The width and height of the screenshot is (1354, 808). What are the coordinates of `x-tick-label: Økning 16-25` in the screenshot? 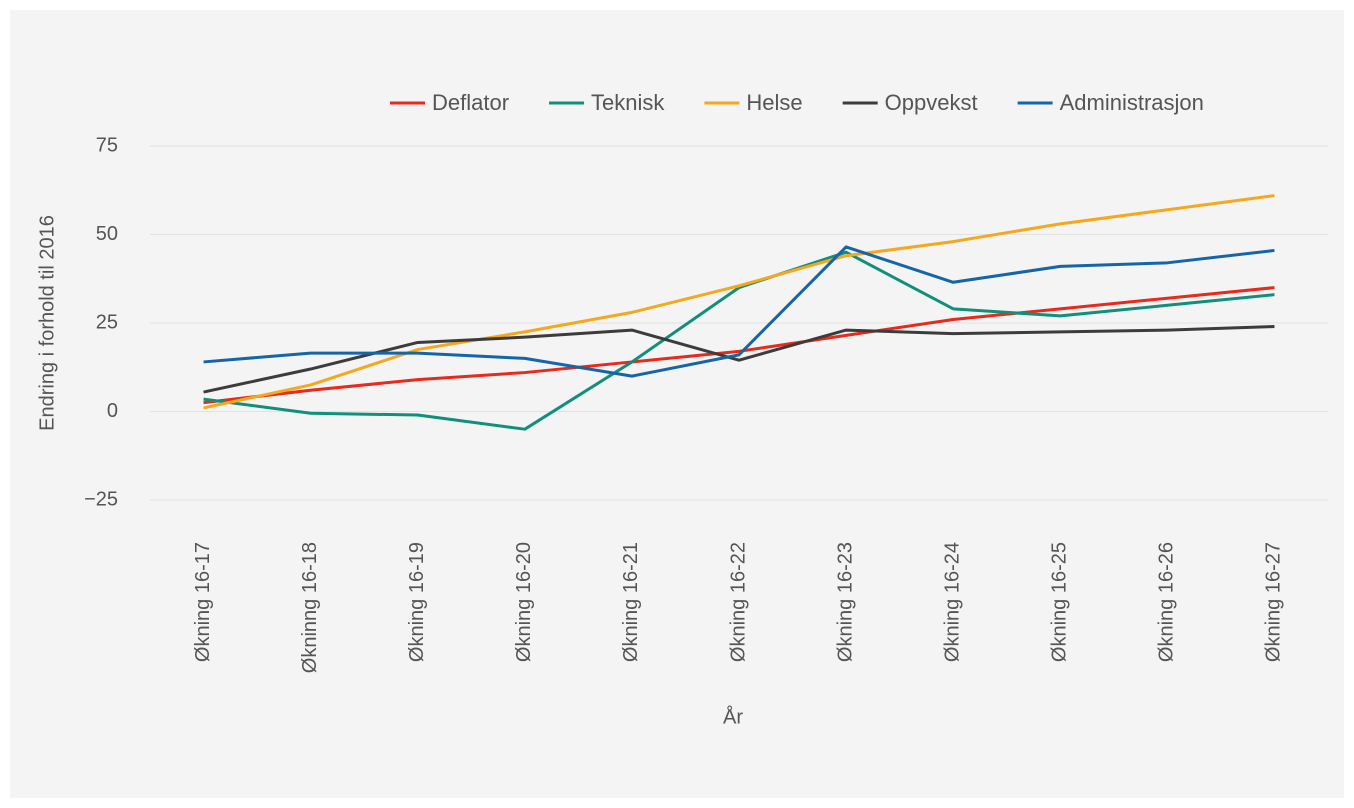 It's located at (1060, 602).